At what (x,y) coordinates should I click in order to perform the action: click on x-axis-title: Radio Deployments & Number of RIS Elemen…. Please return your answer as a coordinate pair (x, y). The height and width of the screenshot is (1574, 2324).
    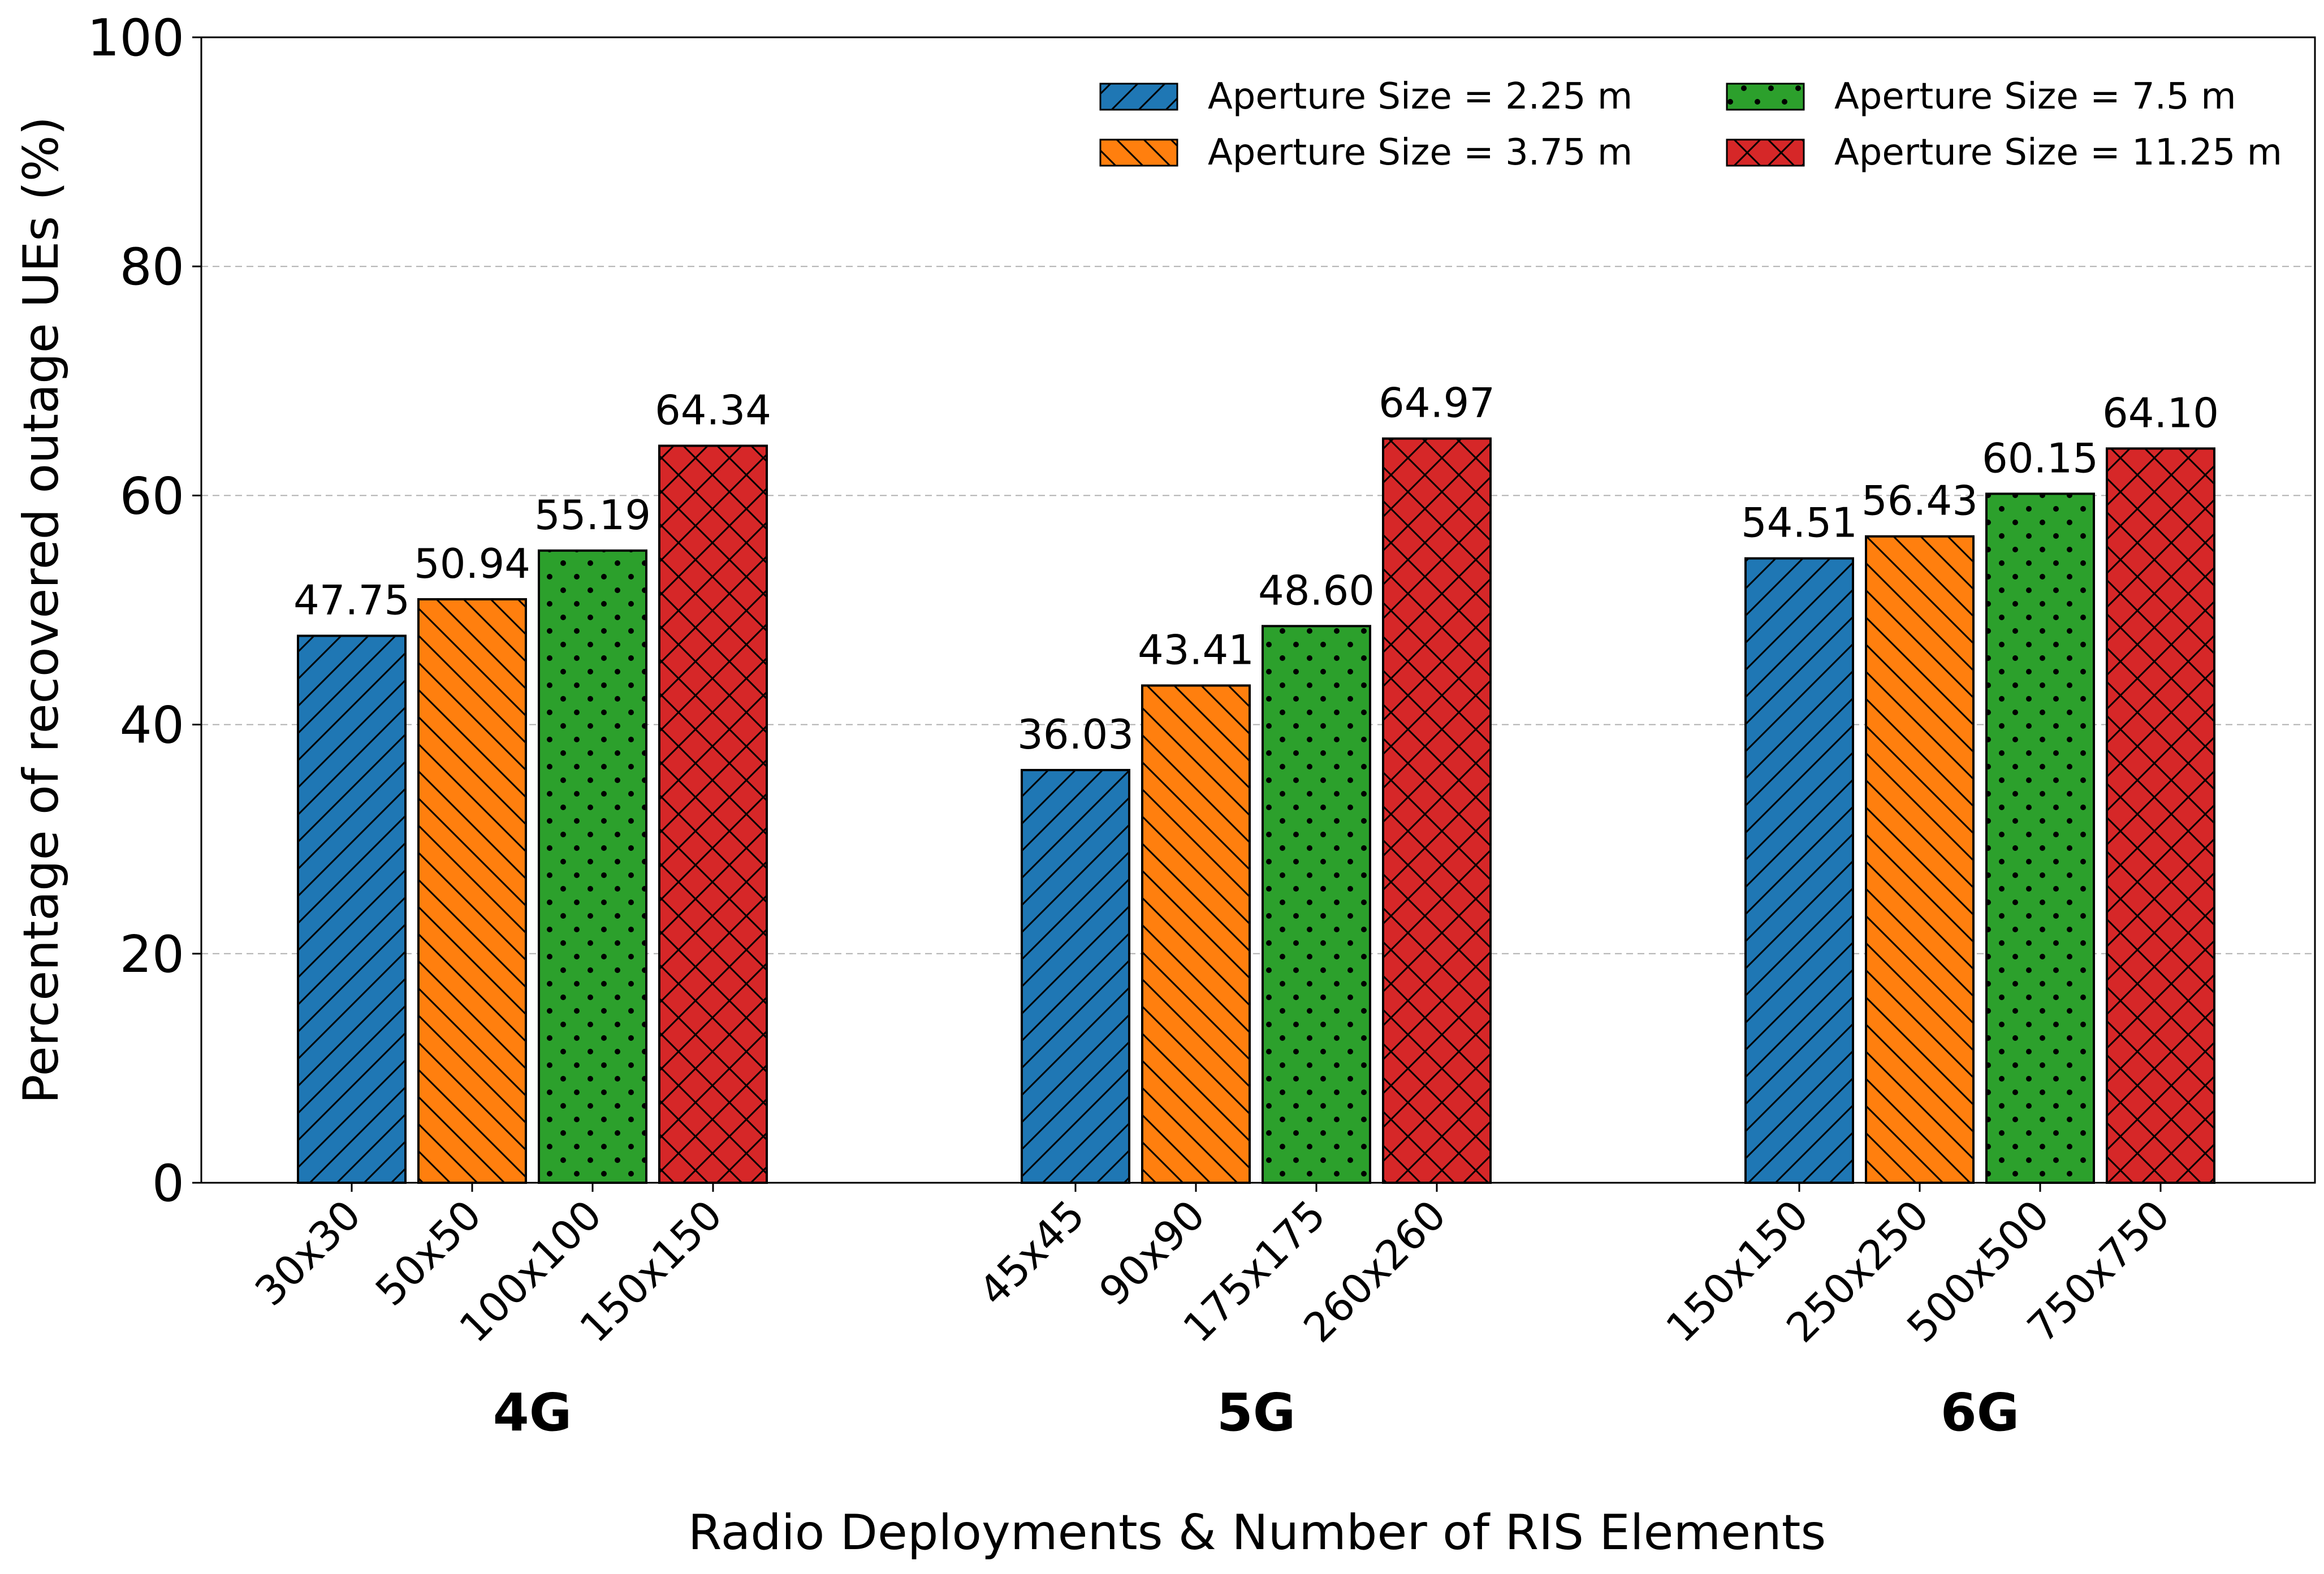
    Looking at the image, I should click on (1257, 1532).